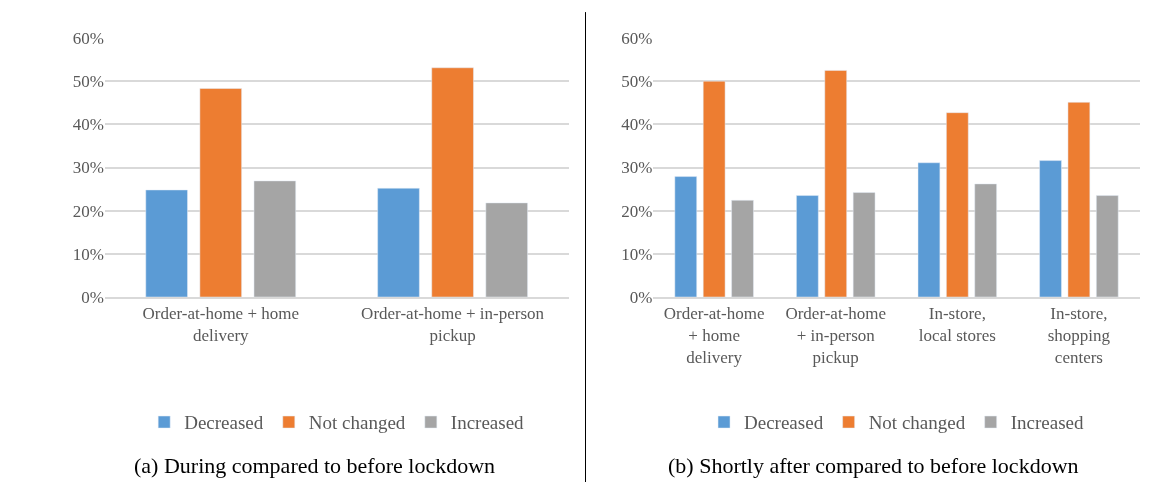  Describe the element at coordinates (873, 465) in the screenshot. I see `text: (b) Shortly after compared to before lockdown` at that location.